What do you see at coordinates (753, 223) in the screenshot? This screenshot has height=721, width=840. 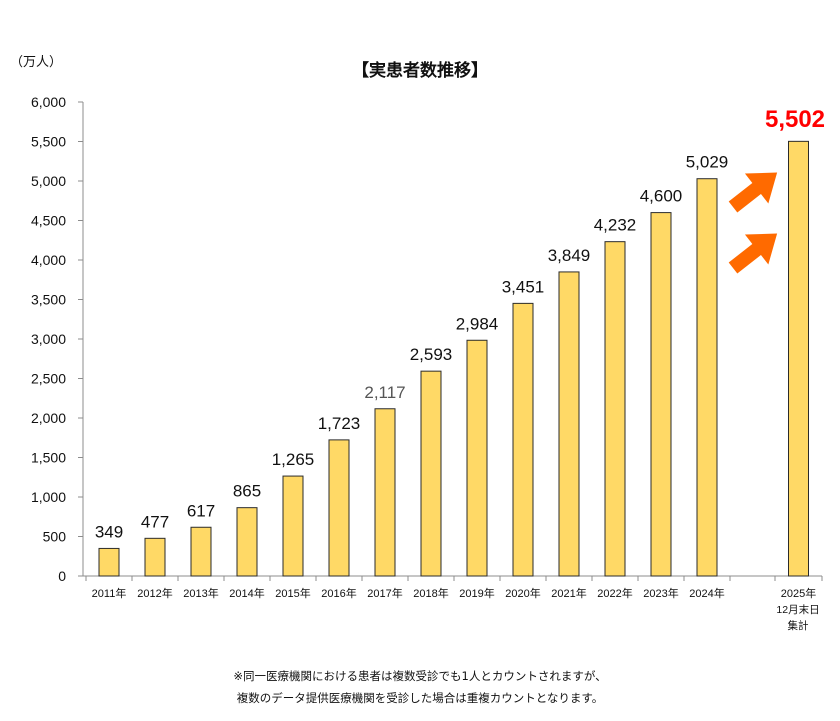 I see `growth-arrows` at bounding box center [753, 223].